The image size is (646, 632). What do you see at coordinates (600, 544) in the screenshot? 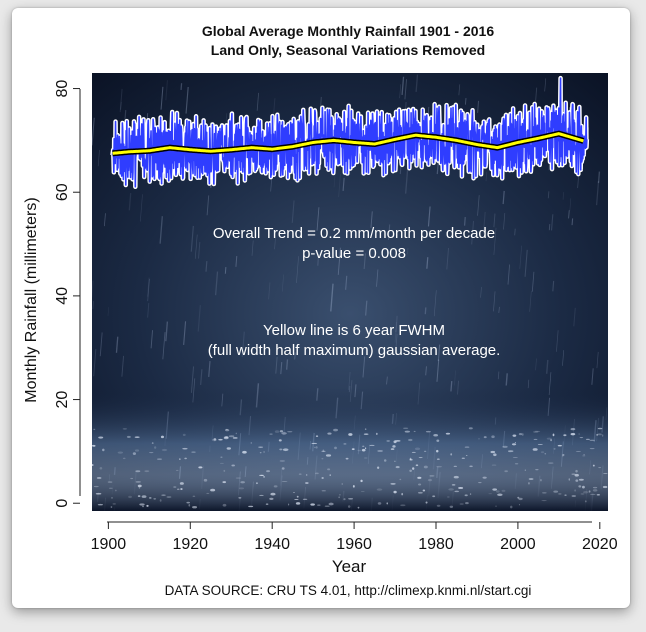
I see `x-tick-label: 2020` at bounding box center [600, 544].